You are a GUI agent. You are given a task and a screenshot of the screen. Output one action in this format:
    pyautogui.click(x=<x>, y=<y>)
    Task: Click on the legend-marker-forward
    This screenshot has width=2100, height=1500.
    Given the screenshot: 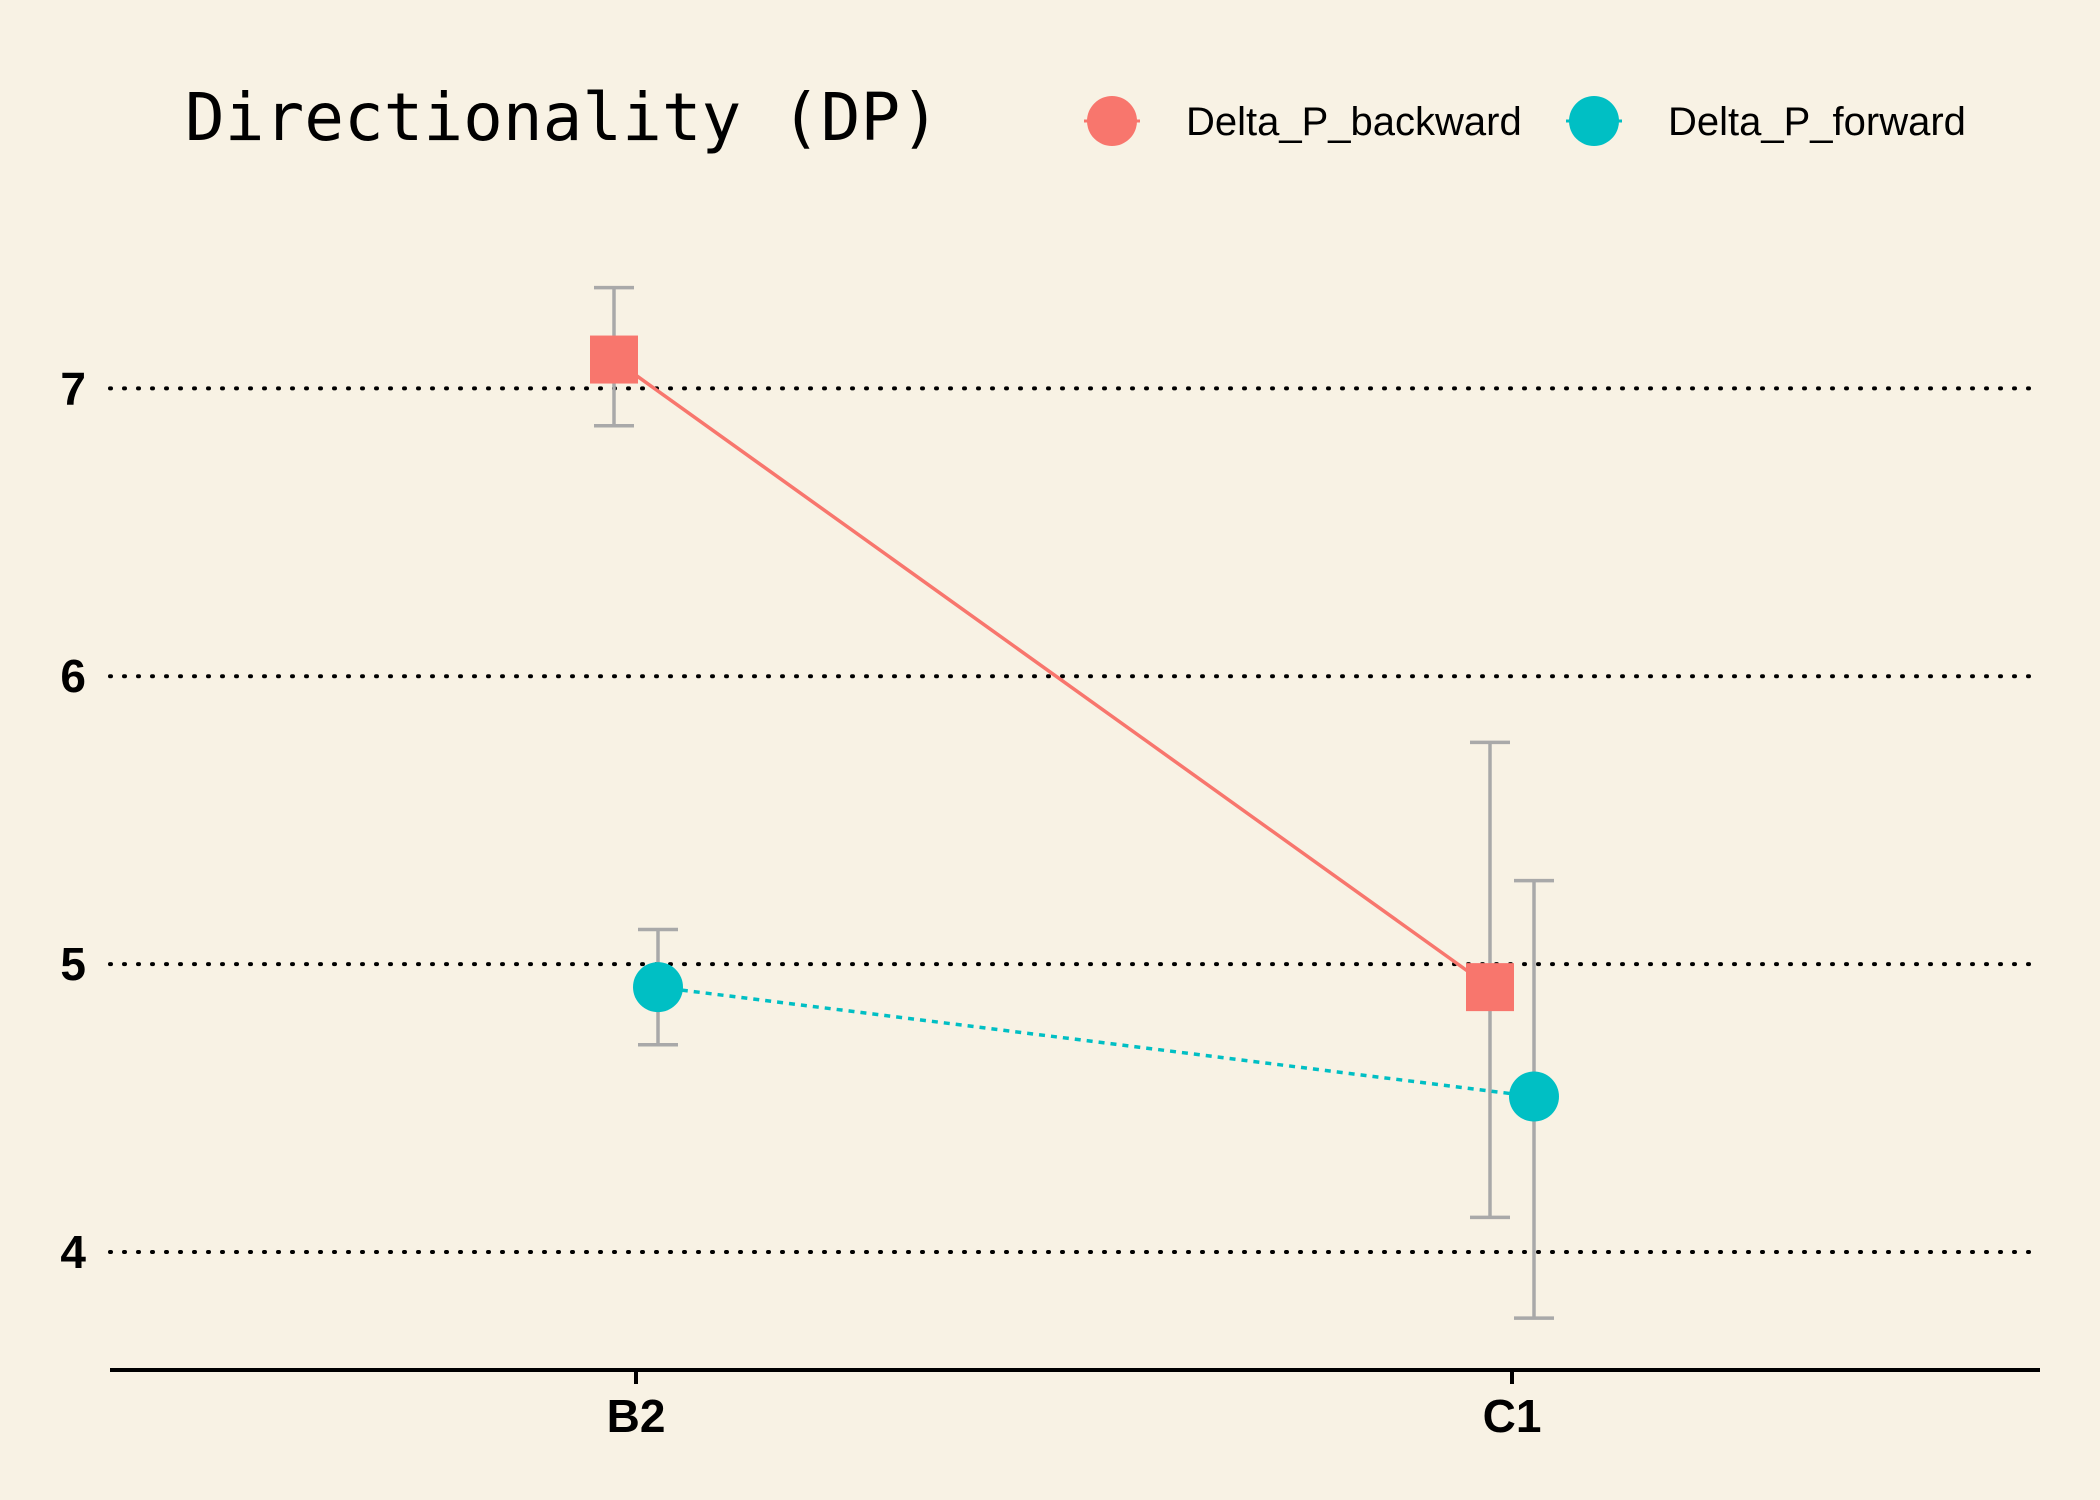 What is the action you would take?
    pyautogui.click(x=1594, y=121)
    